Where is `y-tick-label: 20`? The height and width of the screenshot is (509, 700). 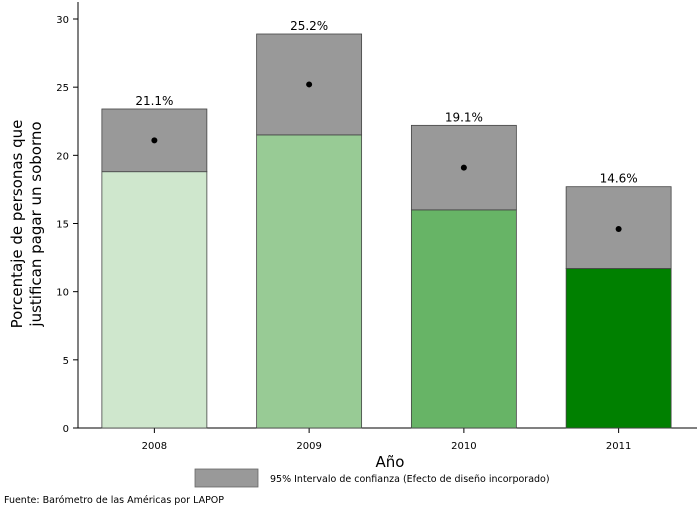
y-tick-label: 20 is located at coordinates (62, 156).